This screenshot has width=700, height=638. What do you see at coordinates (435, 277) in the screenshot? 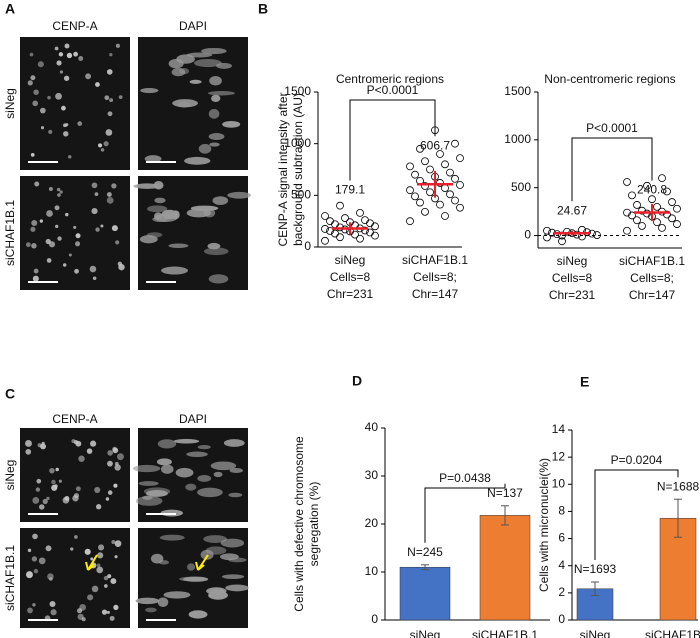
I see `x-tick-note: Cells=8;` at bounding box center [435, 277].